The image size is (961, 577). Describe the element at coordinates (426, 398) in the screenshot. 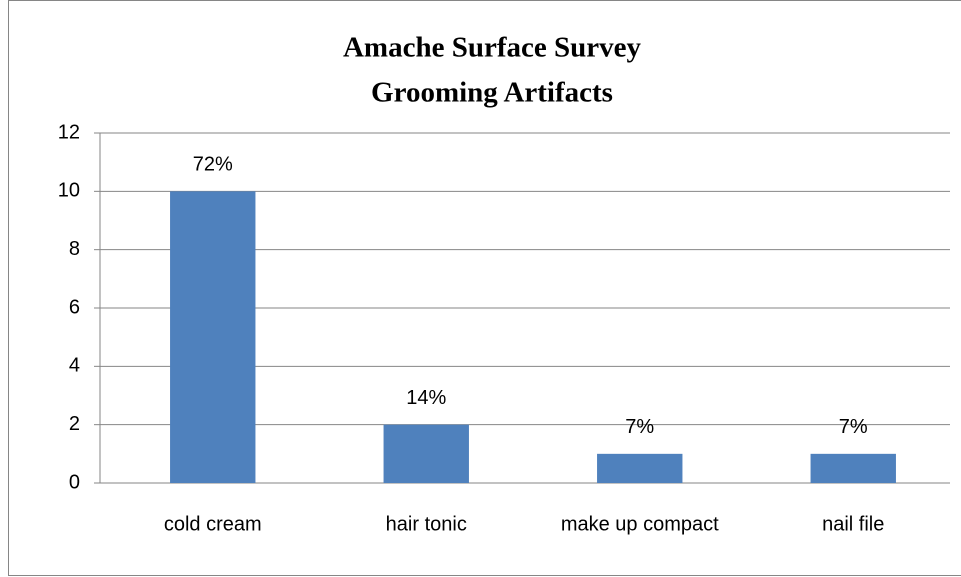

I see `value-label: 14%` at that location.